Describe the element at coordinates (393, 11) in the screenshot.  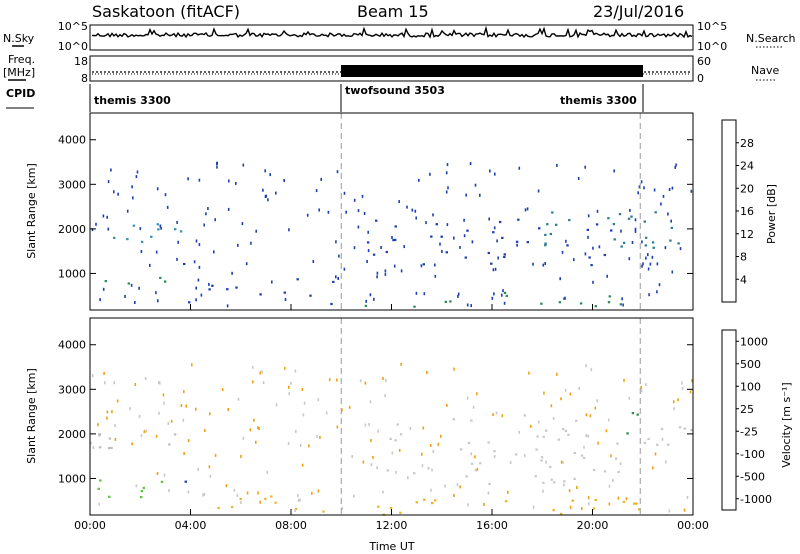
I see `beam-title: Beam 15` at that location.